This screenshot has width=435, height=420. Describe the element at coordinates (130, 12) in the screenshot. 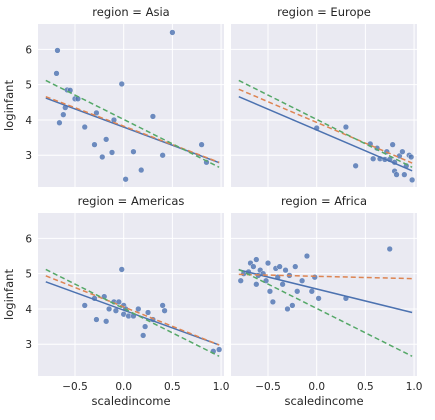

I see `panel-title: region = Asia` at that location.